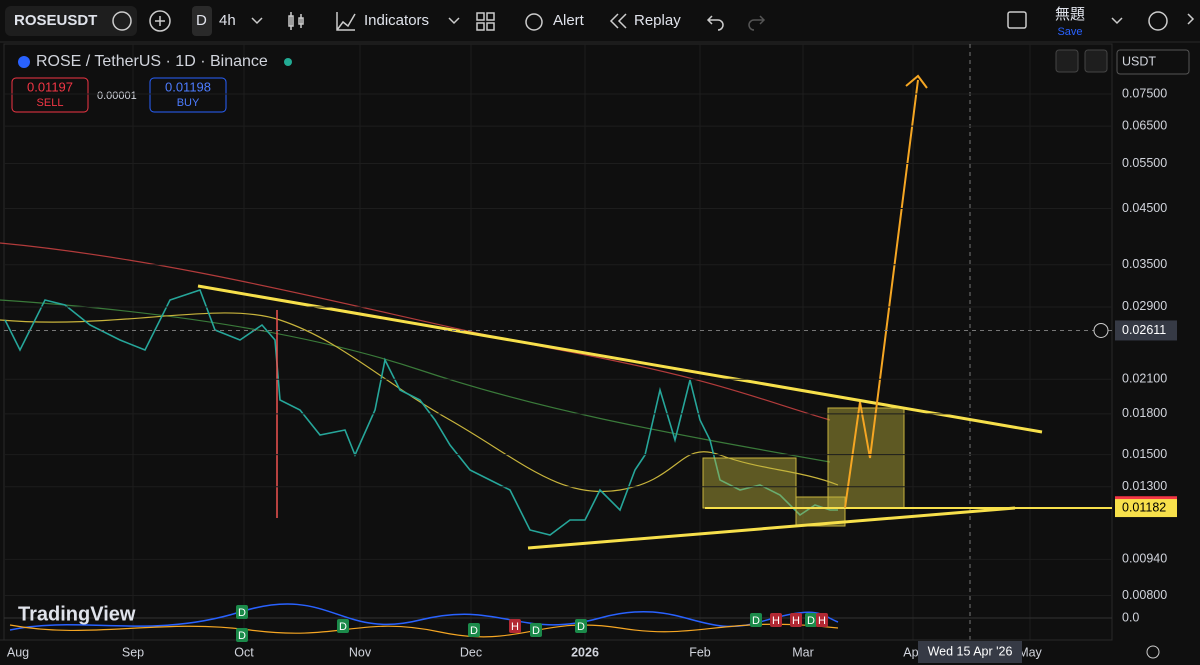  I want to click on currency: USDT, so click(1139, 61).